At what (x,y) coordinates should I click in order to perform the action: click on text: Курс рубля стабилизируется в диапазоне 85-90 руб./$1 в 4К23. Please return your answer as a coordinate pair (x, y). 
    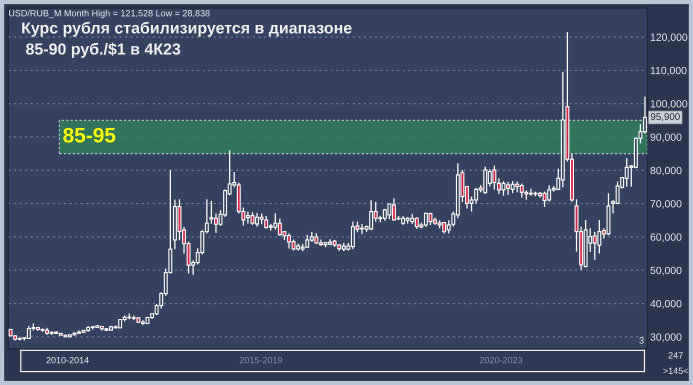
    Looking at the image, I should click on (187, 40).